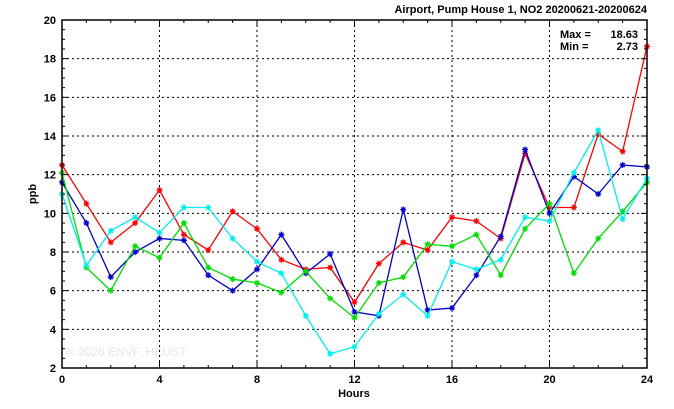 This screenshot has width=674, height=409. I want to click on y-tick-label: 10, so click(50, 214).